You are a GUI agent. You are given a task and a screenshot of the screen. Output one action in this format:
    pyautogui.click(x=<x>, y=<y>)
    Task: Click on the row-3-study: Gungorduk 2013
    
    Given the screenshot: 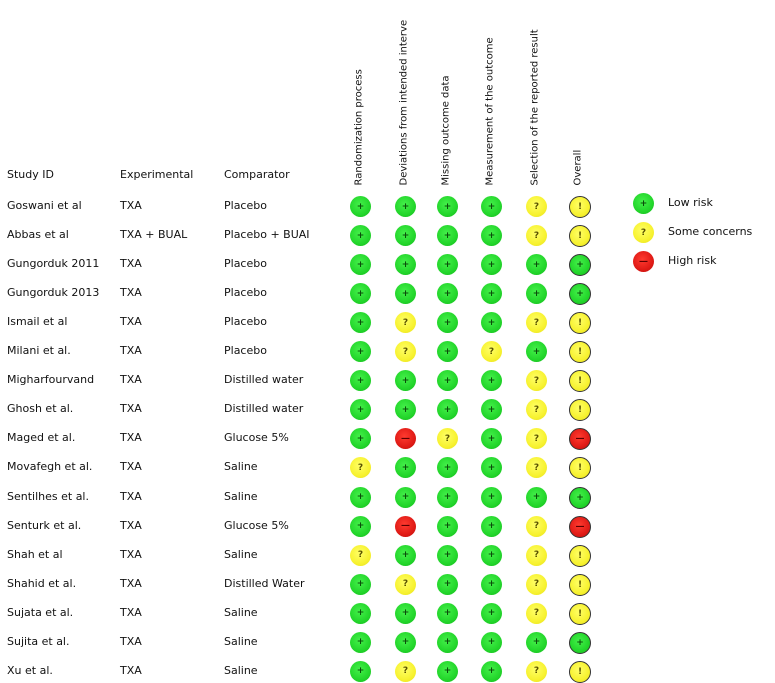 What is the action you would take?
    pyautogui.click(x=53, y=293)
    